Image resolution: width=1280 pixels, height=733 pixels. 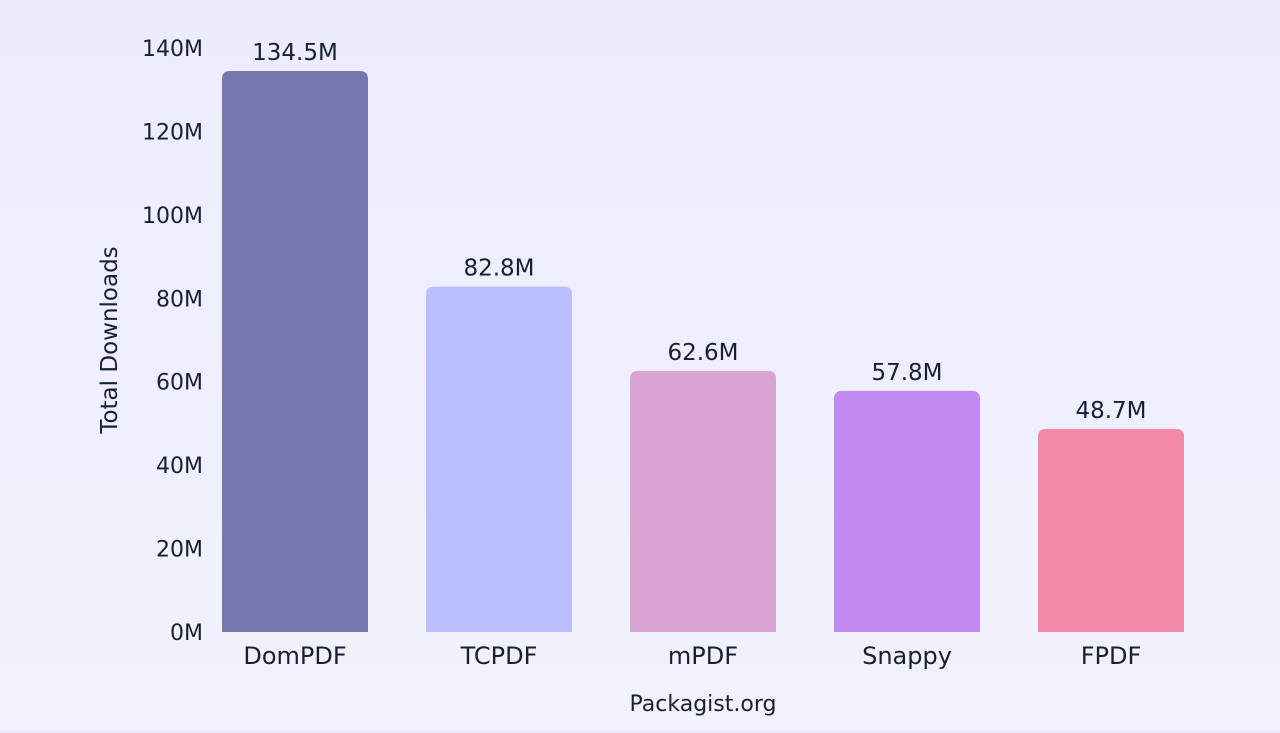 I want to click on y-tick-label: 20M, so click(x=179, y=550).